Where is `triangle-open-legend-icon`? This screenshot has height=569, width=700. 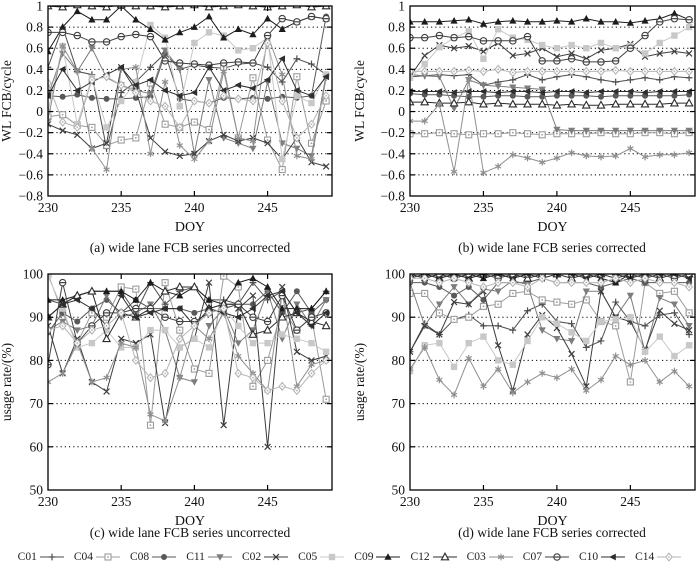
triangle-open-legend-icon is located at coordinates (445, 557).